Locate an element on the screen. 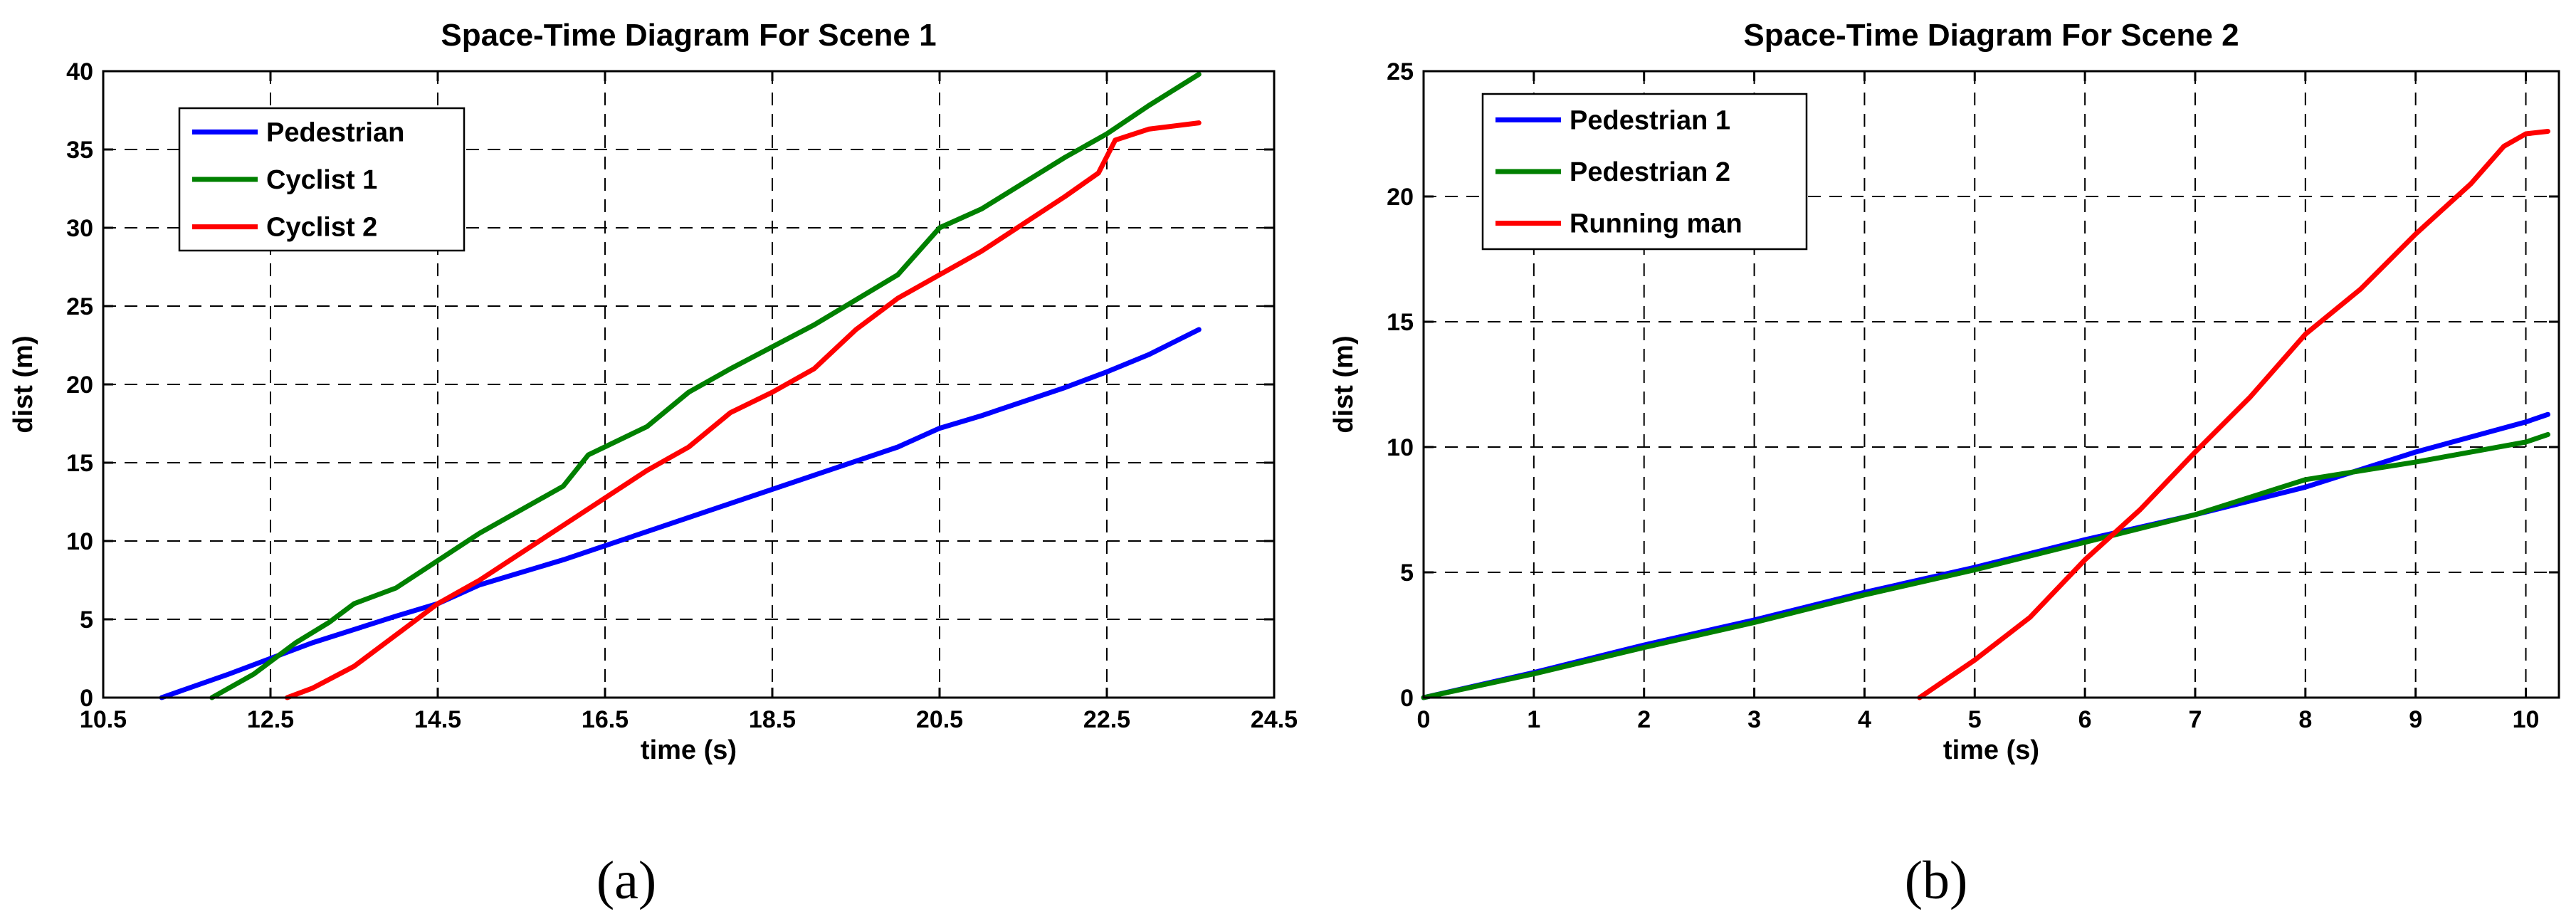  legend-label-running-man: Running man is located at coordinates (1656, 224).